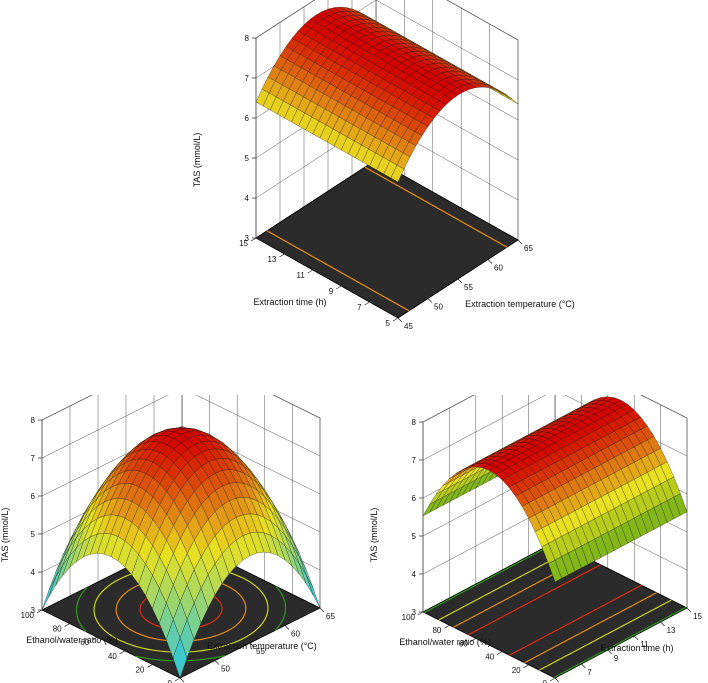  What do you see at coordinates (697, 616) in the screenshot?
I see `x-tick-label: 15` at bounding box center [697, 616].